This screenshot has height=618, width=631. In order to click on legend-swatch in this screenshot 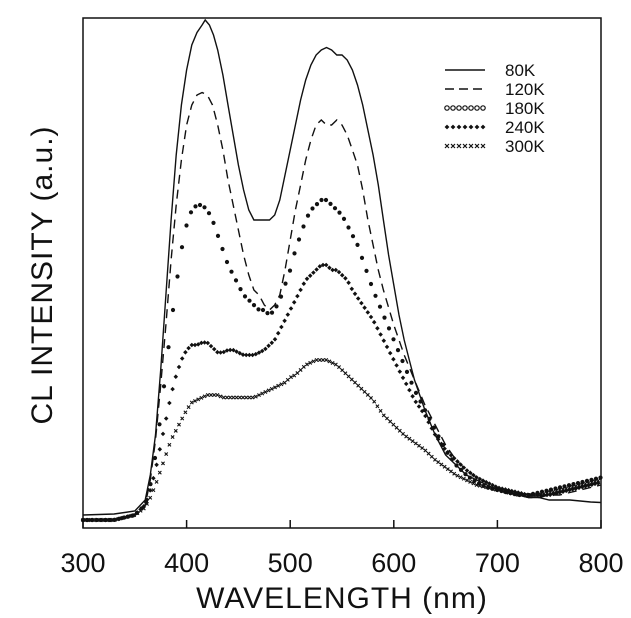, I will do `click(465, 146)`.